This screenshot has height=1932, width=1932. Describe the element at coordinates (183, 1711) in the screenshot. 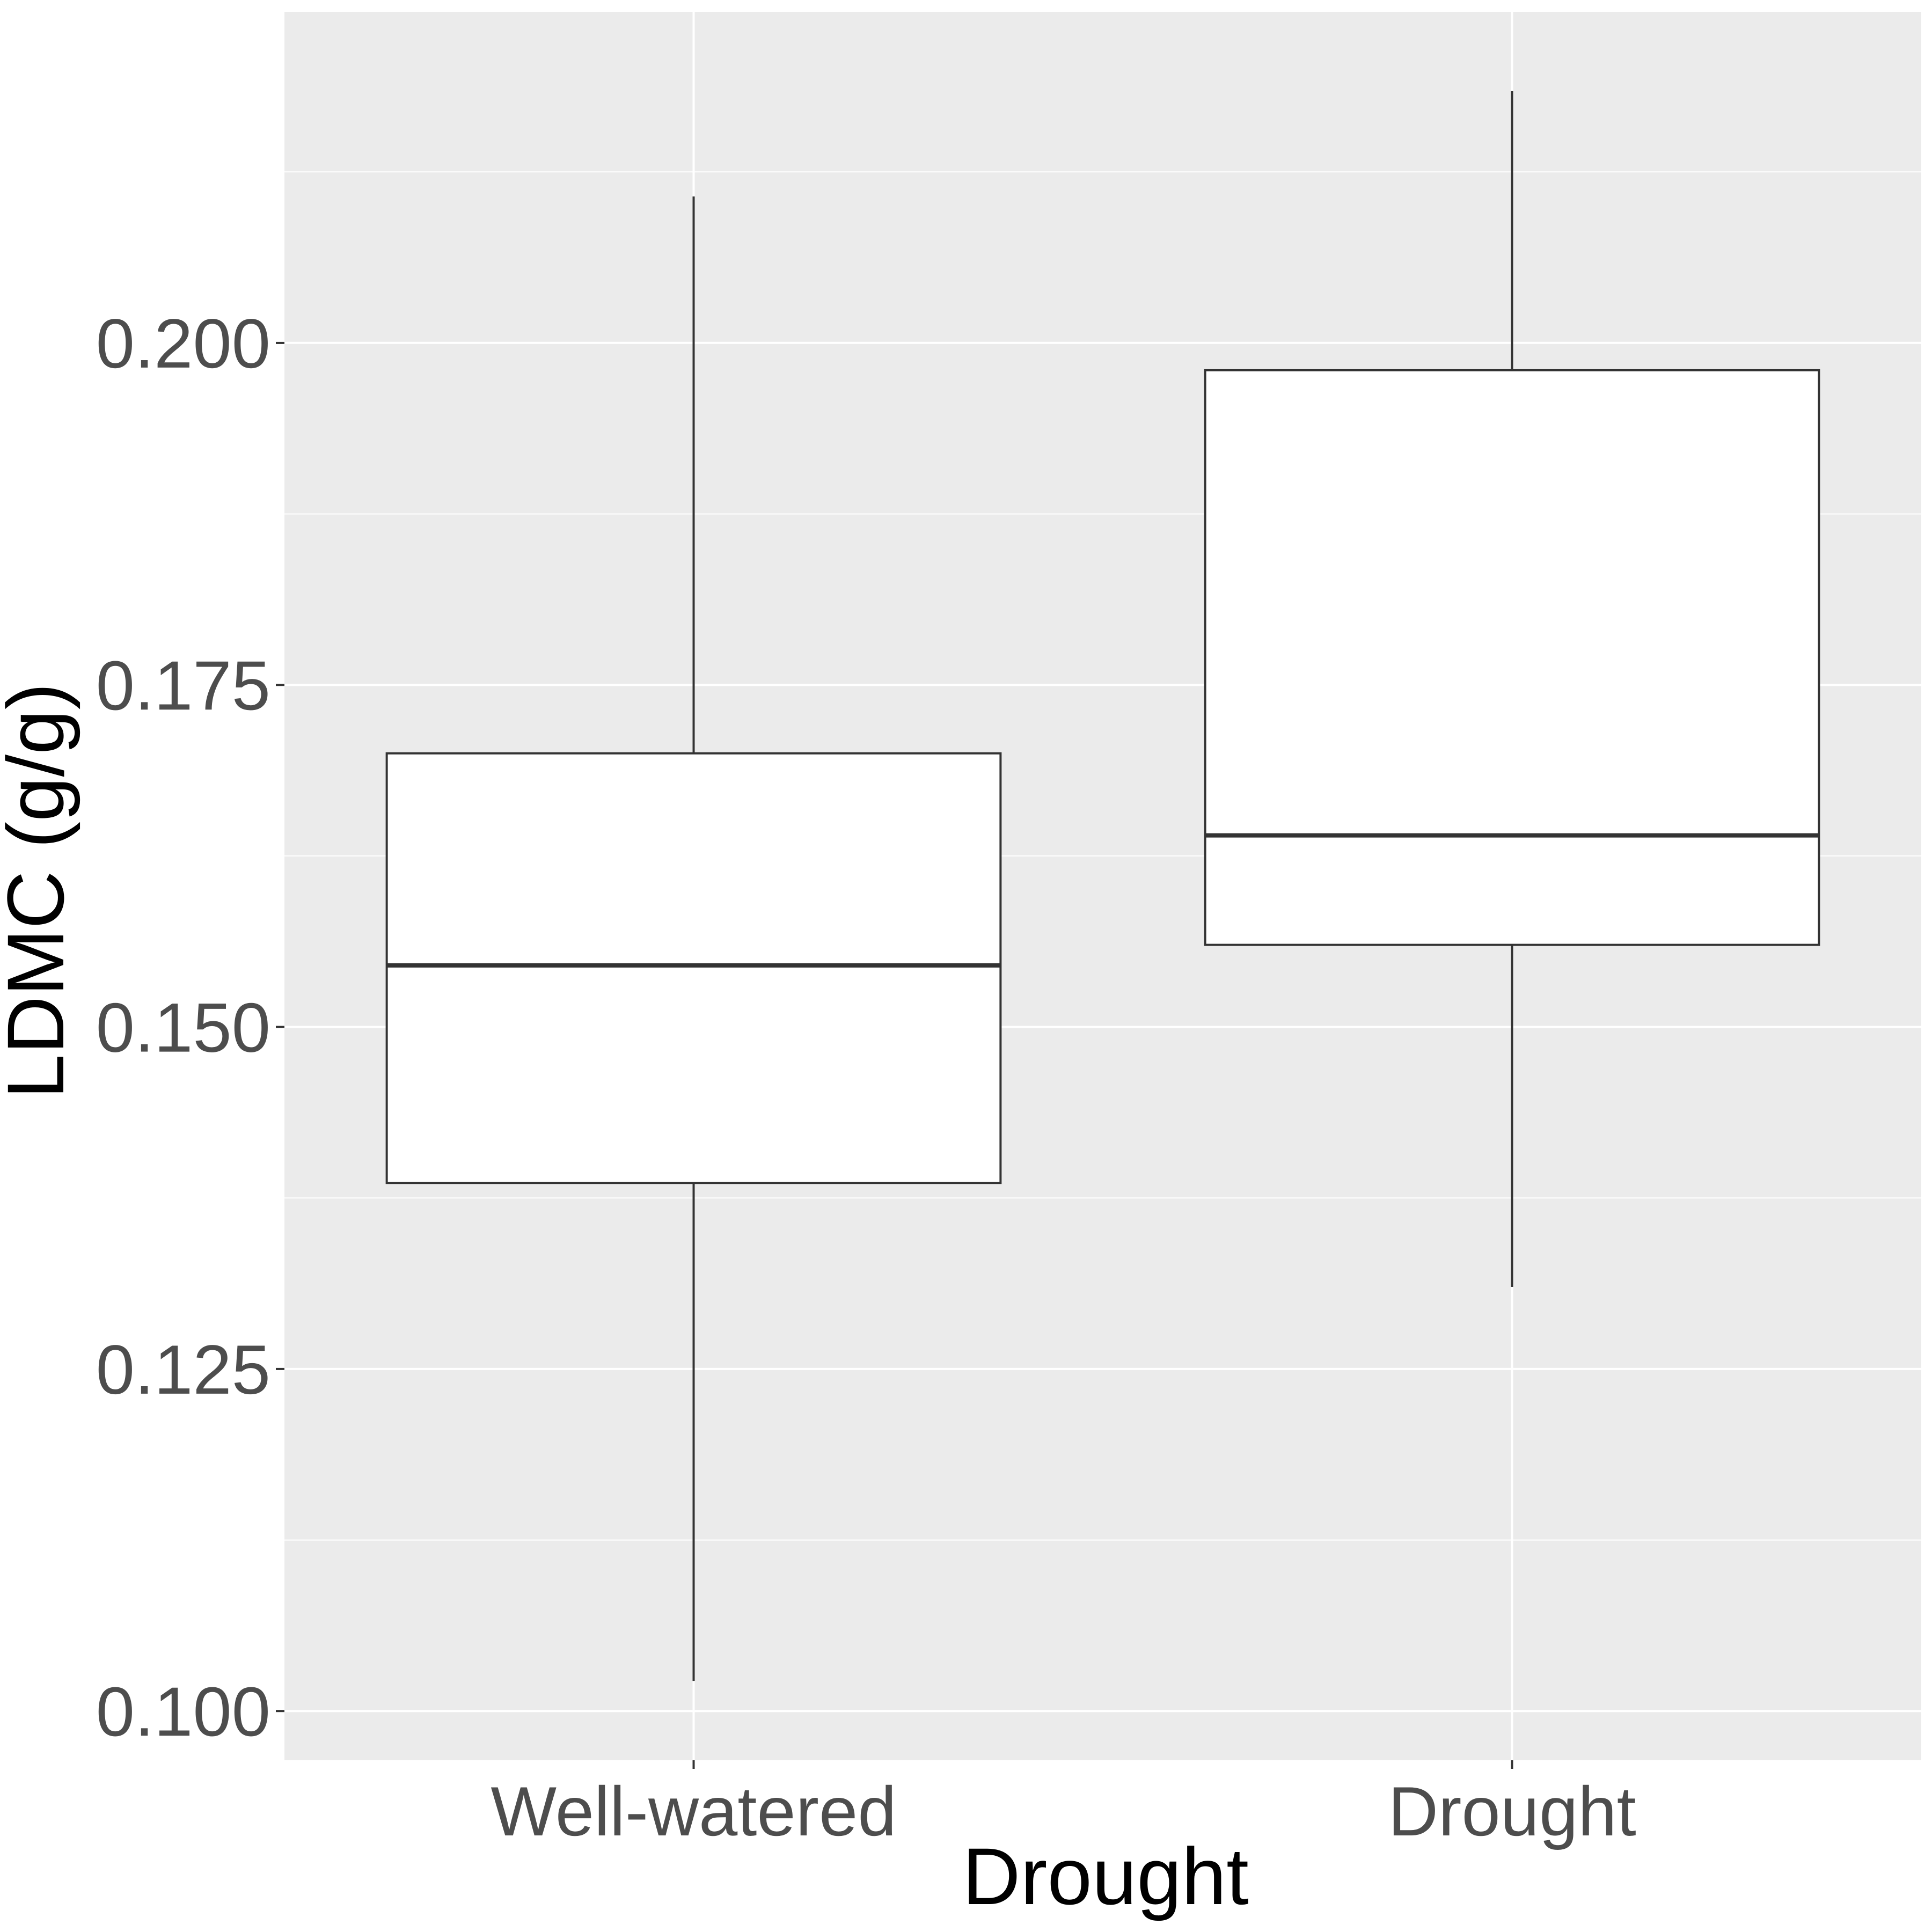

I see `y-tick-label: 0.100` at that location.